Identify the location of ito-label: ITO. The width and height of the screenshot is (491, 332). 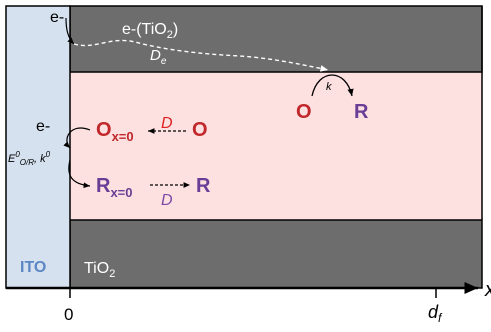
(33, 267).